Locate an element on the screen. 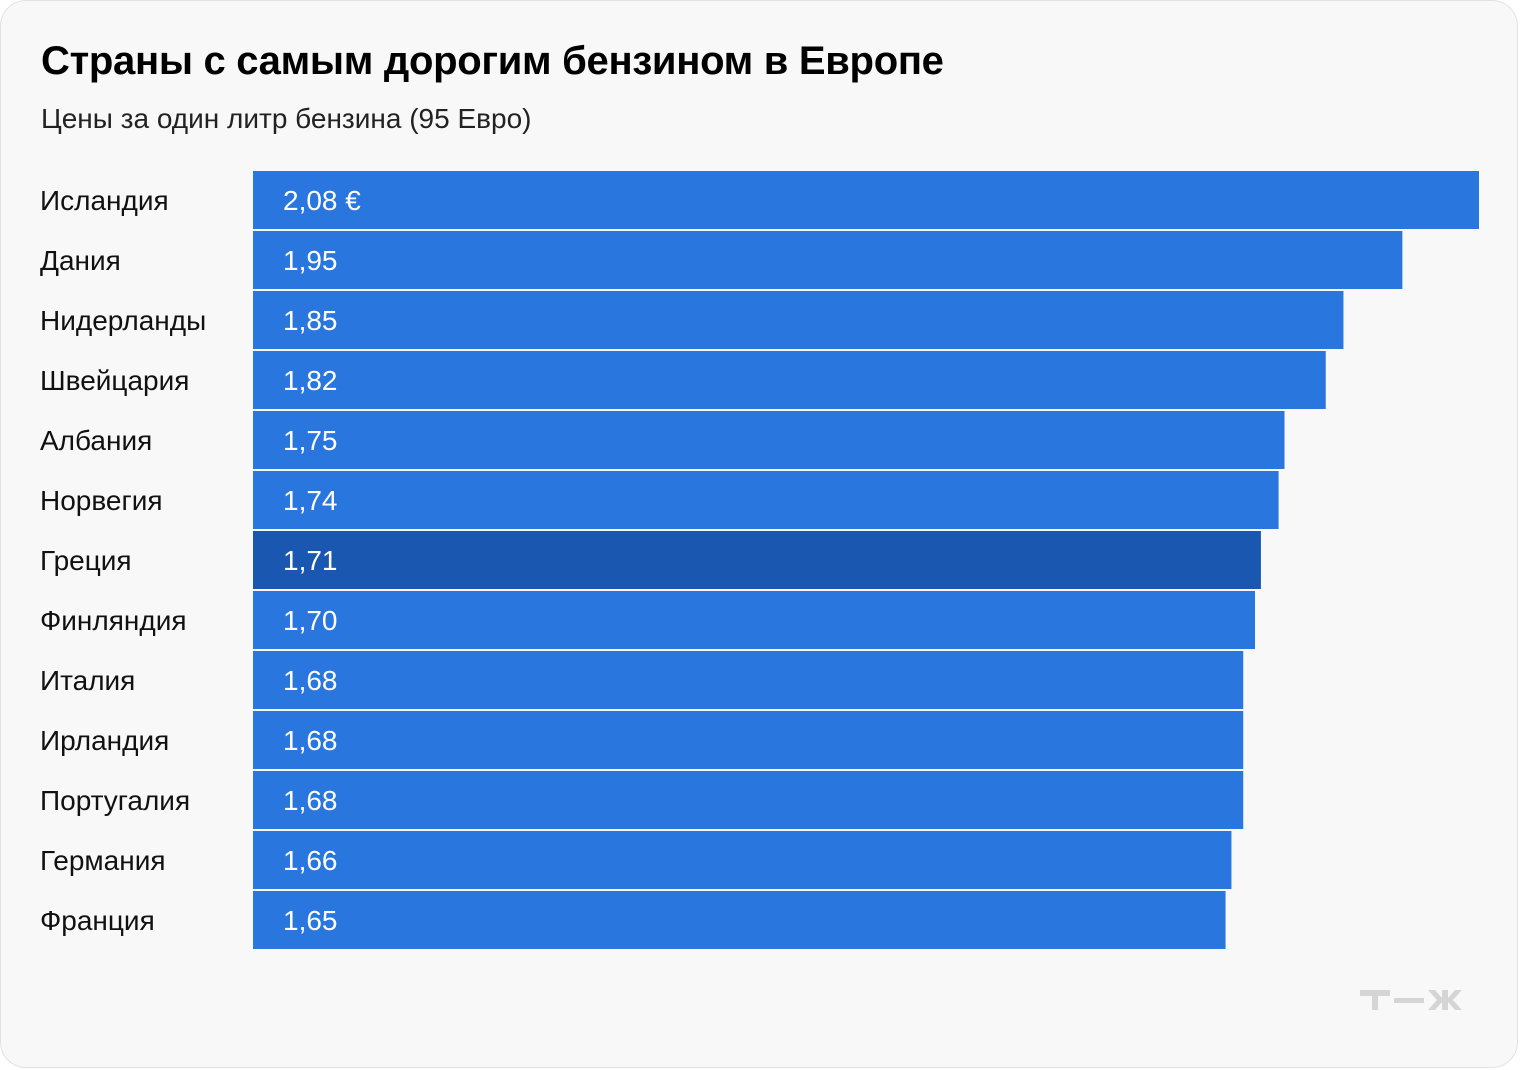 Image resolution: width=1520 pixels, height=1070 pixels. category-label: Финляндия is located at coordinates (113, 620).